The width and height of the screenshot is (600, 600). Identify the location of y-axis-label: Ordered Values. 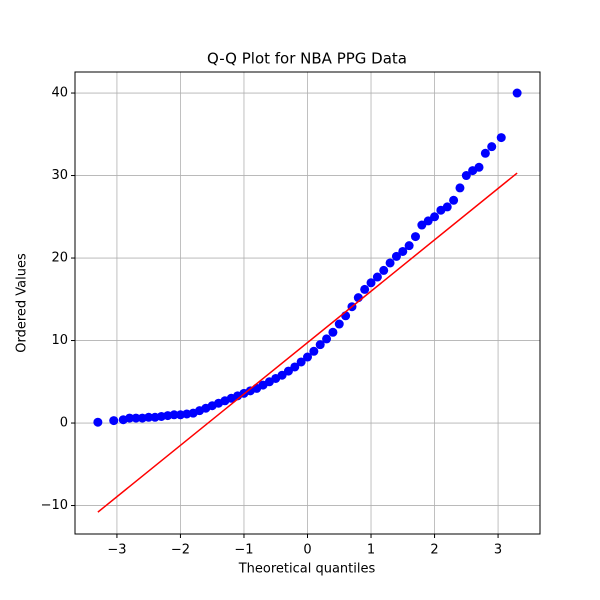
(22, 303).